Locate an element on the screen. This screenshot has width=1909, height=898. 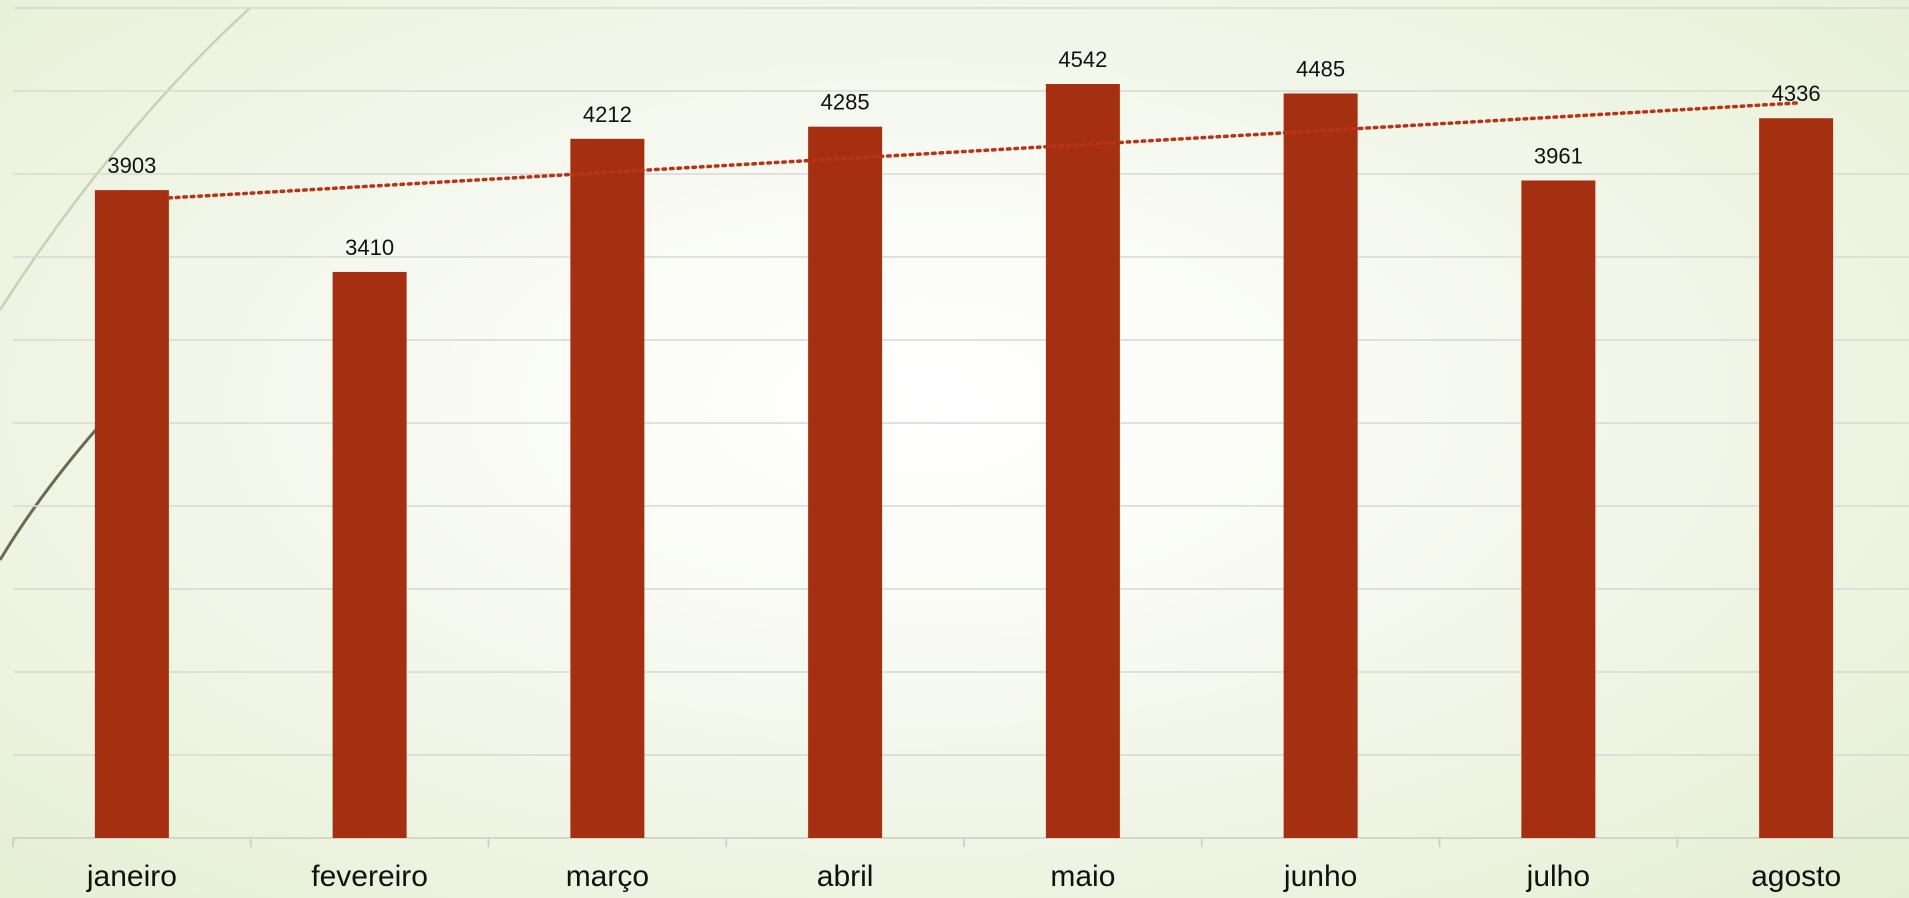
bar-junho is located at coordinates (1320, 466).